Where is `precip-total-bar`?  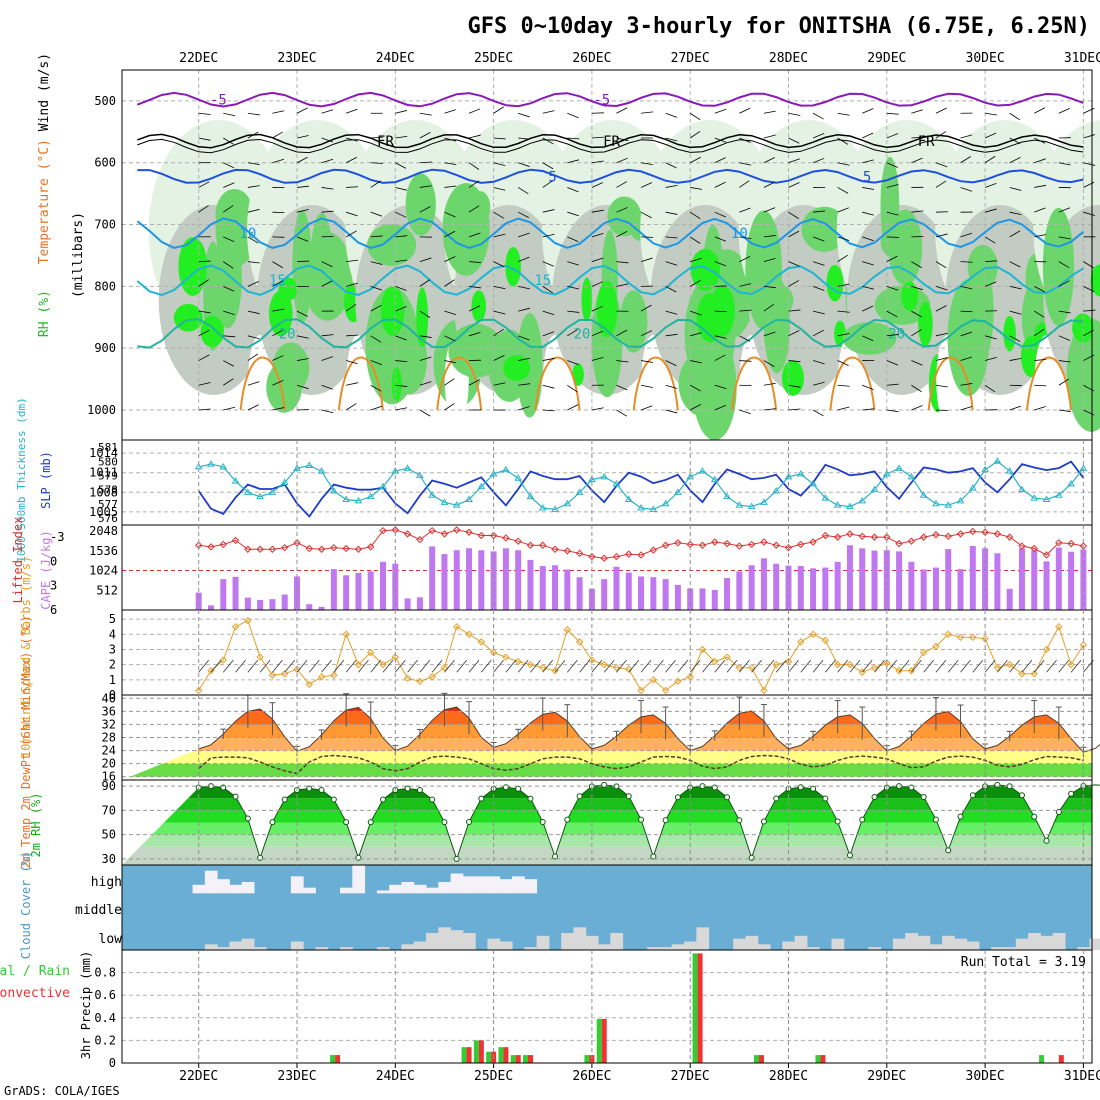
precip-total-bar is located at coordinates (464, 1055).